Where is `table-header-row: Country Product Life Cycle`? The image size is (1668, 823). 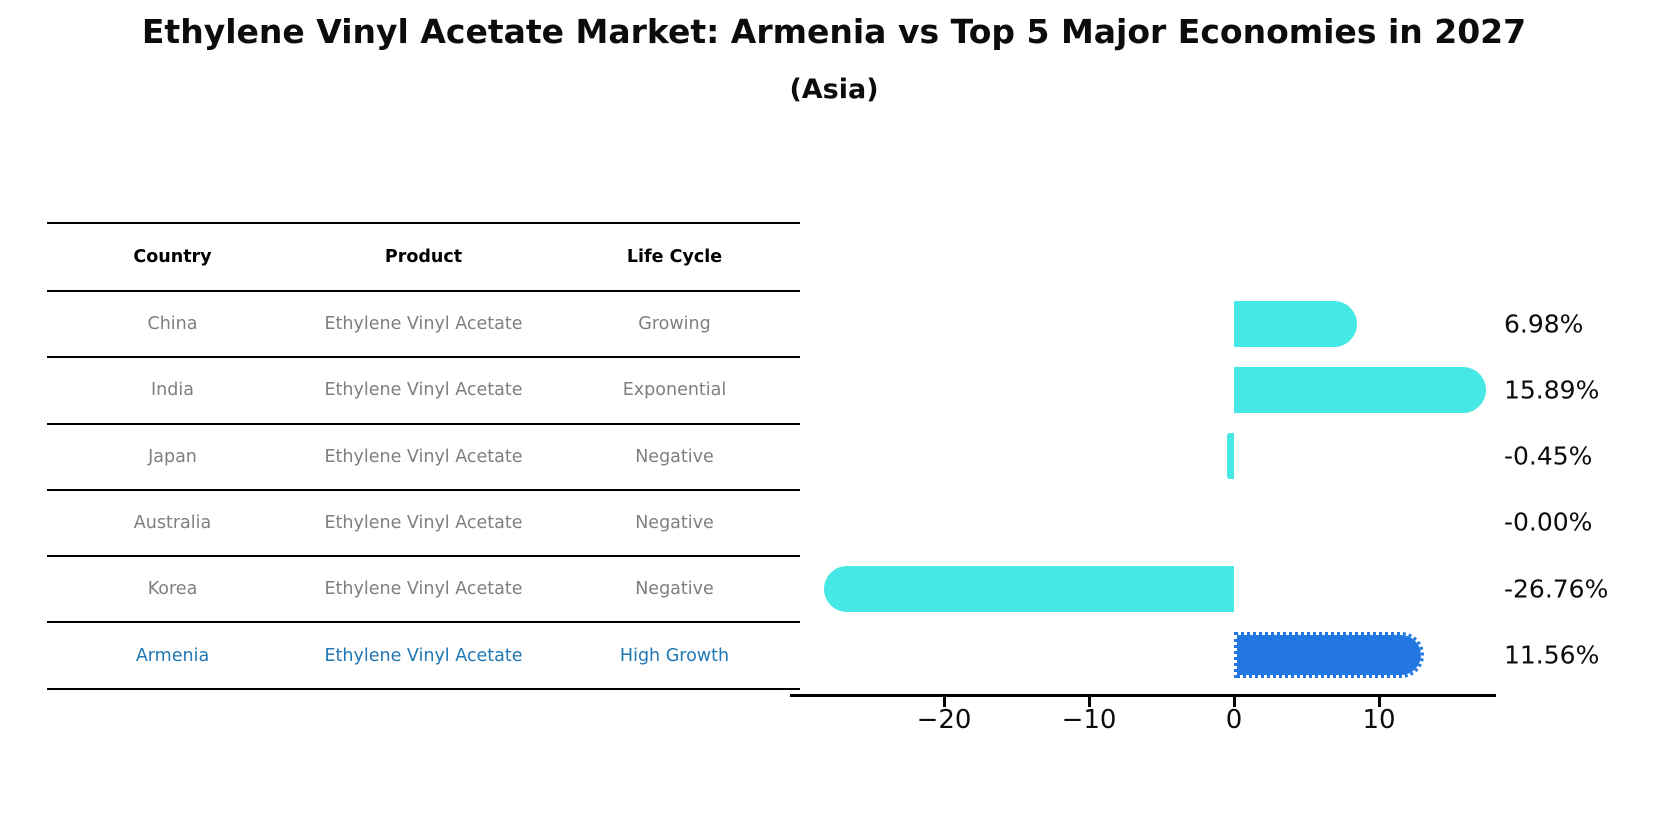
table-header-row: Country Product Life Cycle is located at coordinates (423, 258).